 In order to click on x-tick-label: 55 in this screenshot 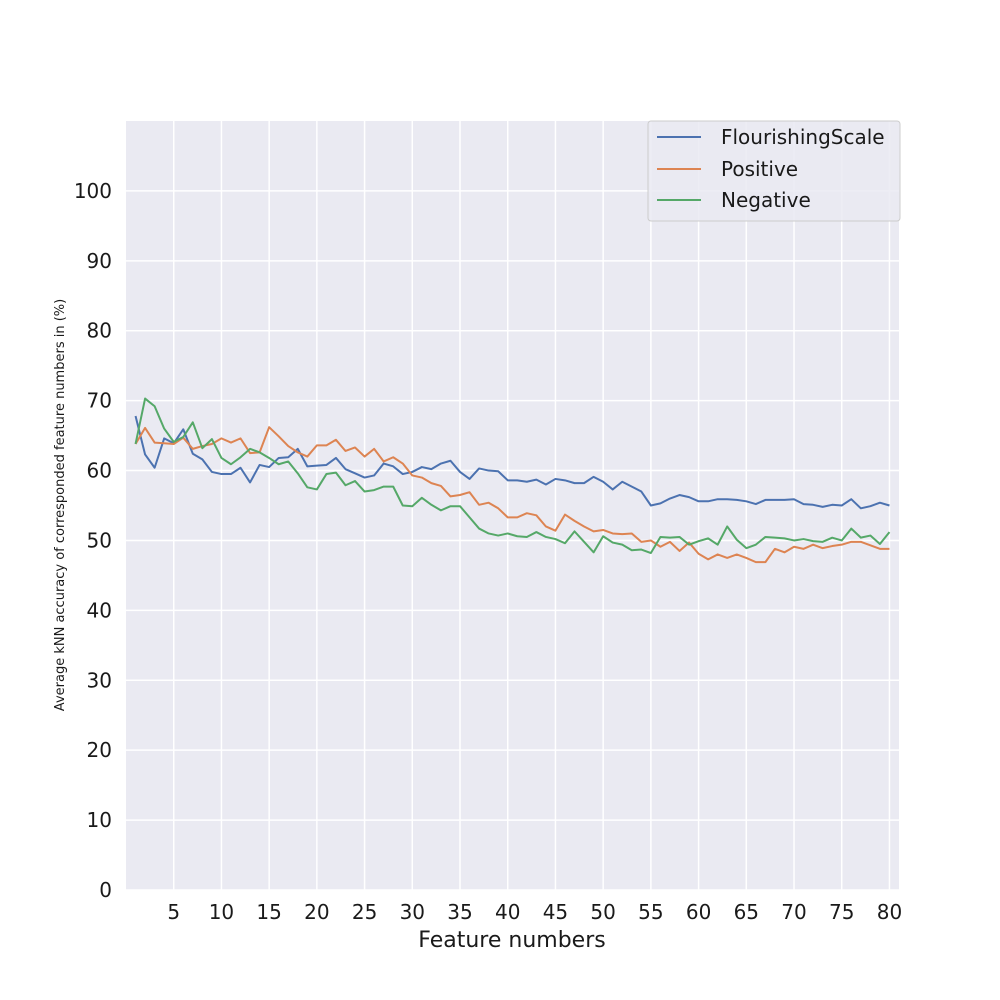, I will do `click(650, 912)`.